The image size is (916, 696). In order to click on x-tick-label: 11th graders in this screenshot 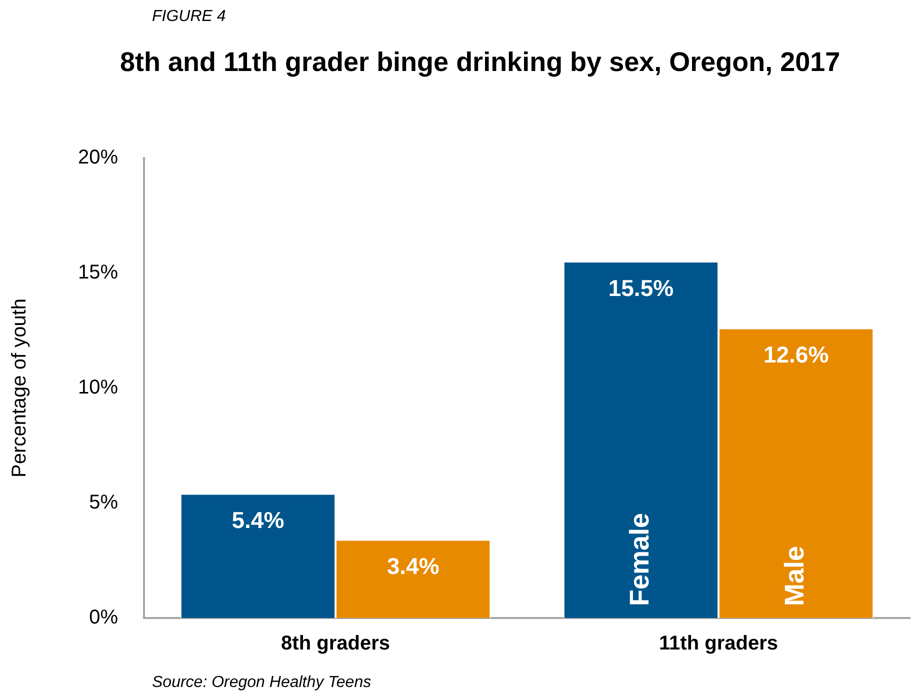, I will do `click(718, 643)`.